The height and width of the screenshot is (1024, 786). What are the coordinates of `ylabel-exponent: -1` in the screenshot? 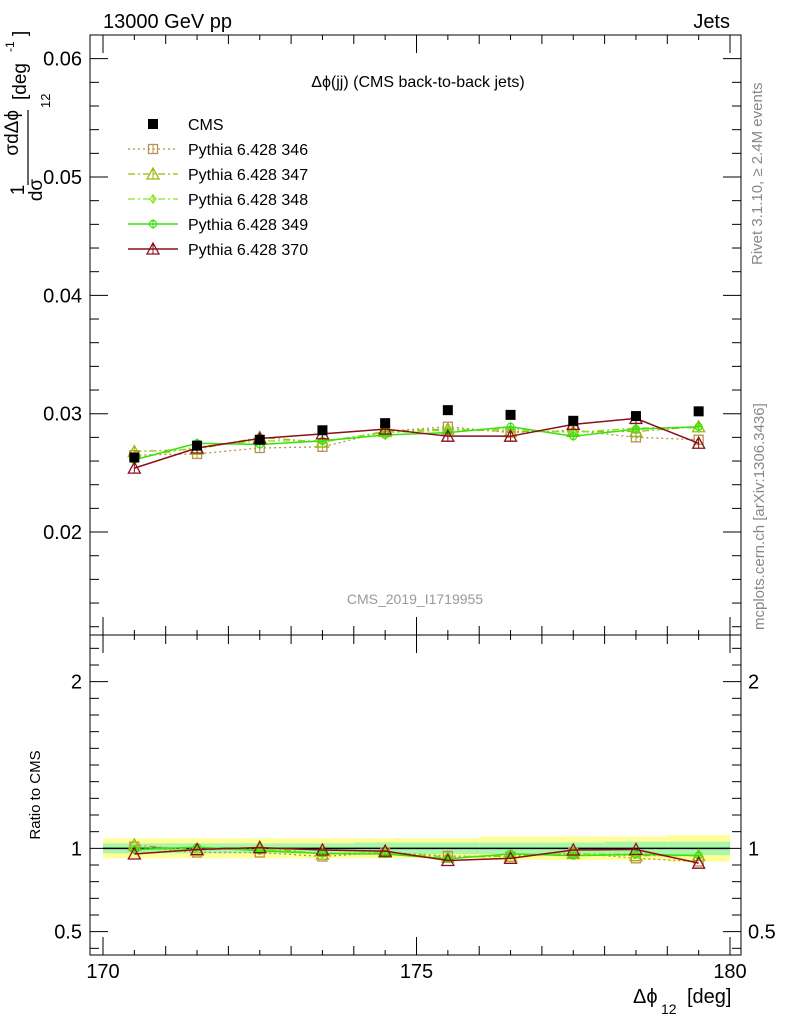 It's located at (10, 46).